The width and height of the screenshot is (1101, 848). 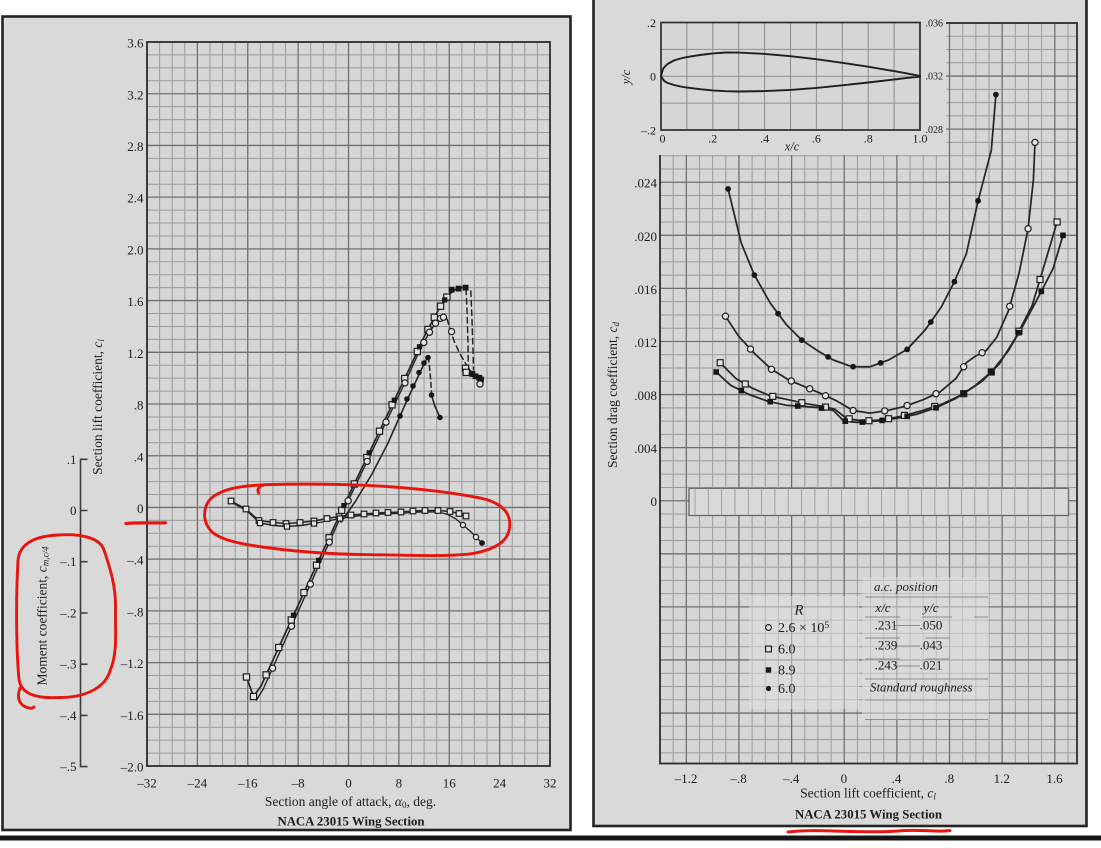 What do you see at coordinates (787, 671) in the screenshot?
I see `svg-text: 8.9` at bounding box center [787, 671].